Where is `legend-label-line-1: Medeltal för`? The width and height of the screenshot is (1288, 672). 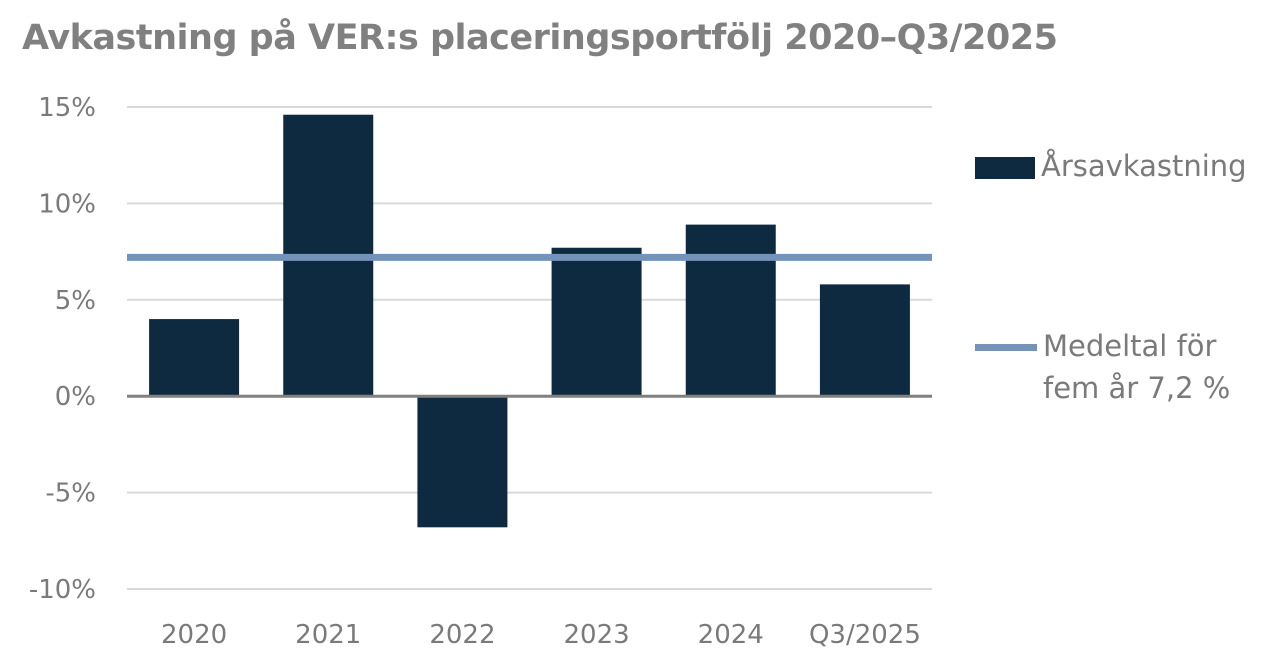
legend-label-line-1: Medeltal för is located at coordinates (1130, 346).